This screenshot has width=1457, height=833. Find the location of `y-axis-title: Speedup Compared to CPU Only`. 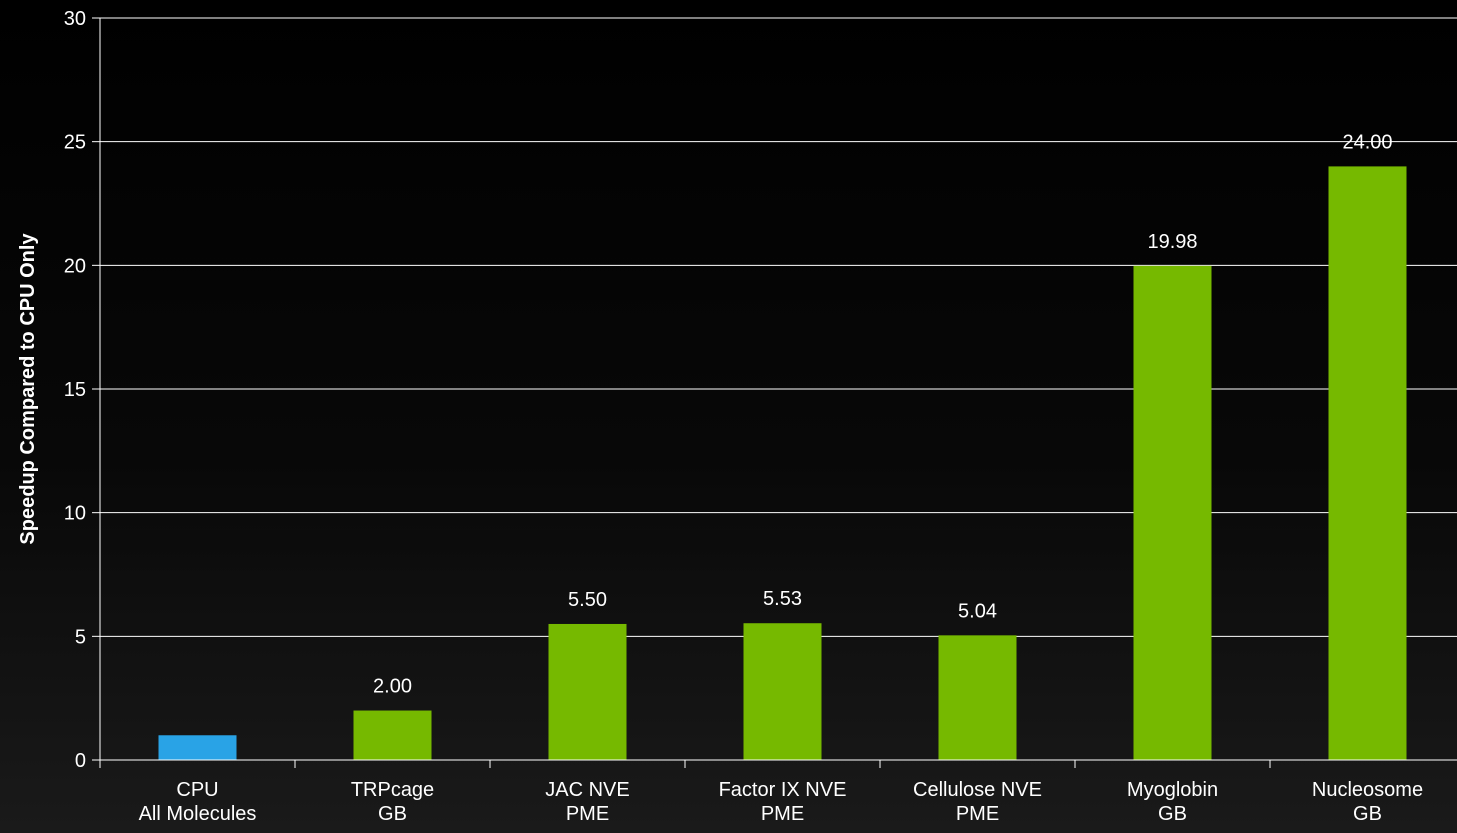

y-axis-title: Speedup Compared to CPU Only is located at coordinates (28, 389).